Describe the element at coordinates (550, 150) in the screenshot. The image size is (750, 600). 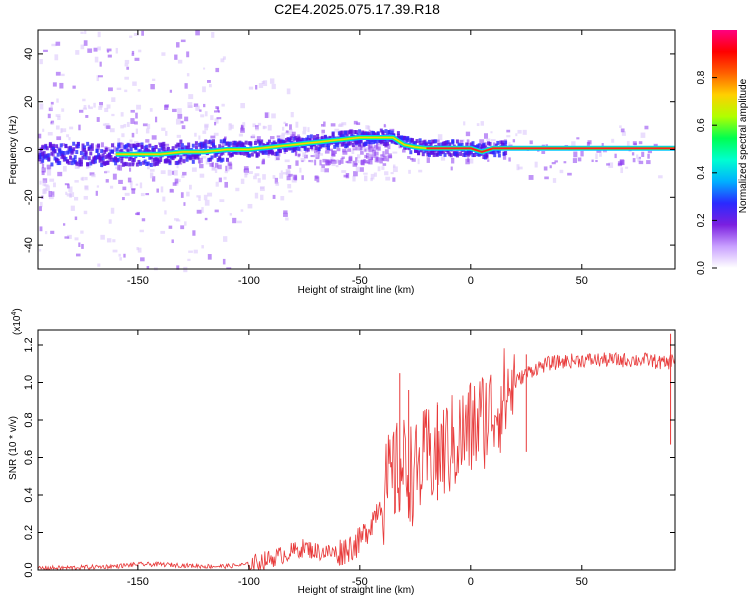
I see `heatmap-ridge-peak` at that location.